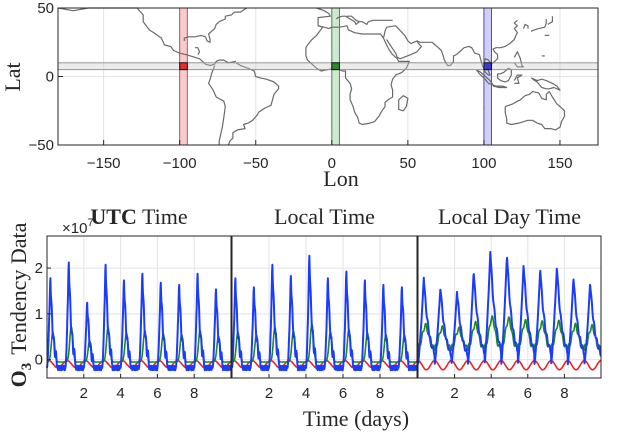 The height and width of the screenshot is (434, 628). What do you see at coordinates (50, 77) in the screenshot?
I see `map-y-tick-label: 0` at bounding box center [50, 77].